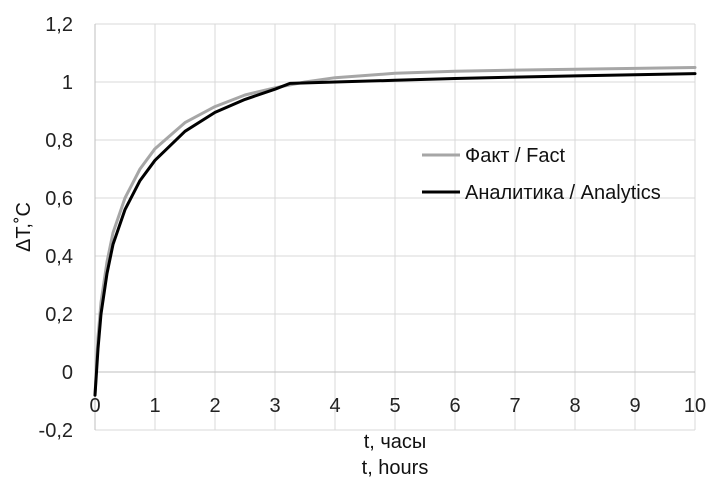 This screenshot has width=710, height=482. Describe the element at coordinates (334, 406) in the screenshot. I see `x-tick-label: 4` at that location.